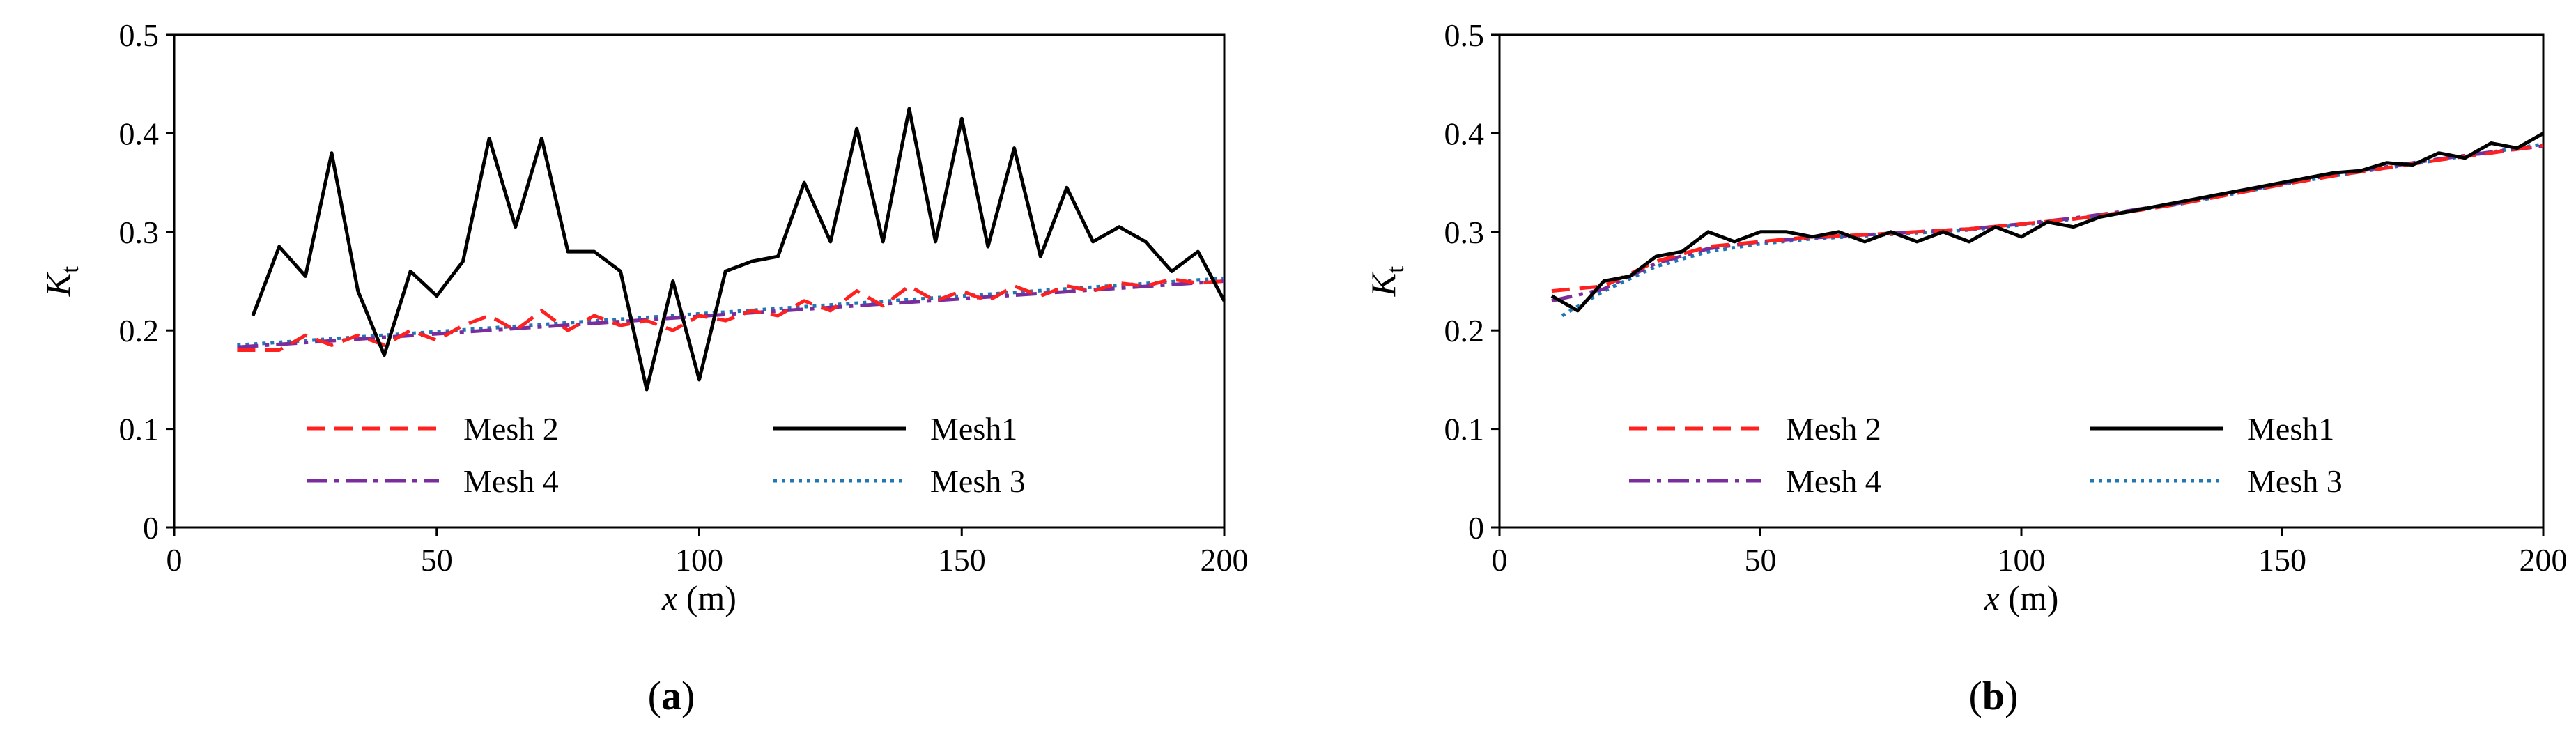 This screenshot has height=749, width=2576. I want to click on series-line-mesh4, so click(731, 314).